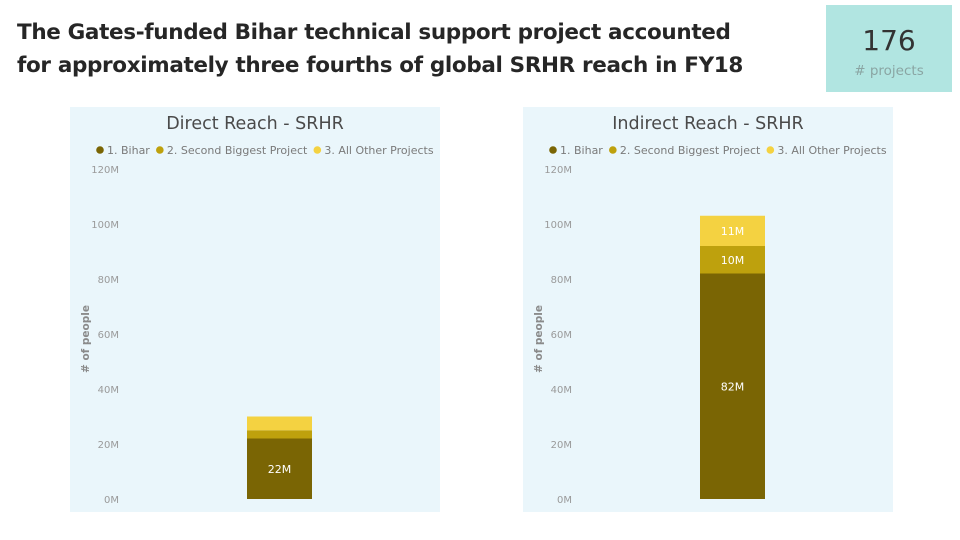  I want to click on project-count-label: # projects, so click(889, 71).